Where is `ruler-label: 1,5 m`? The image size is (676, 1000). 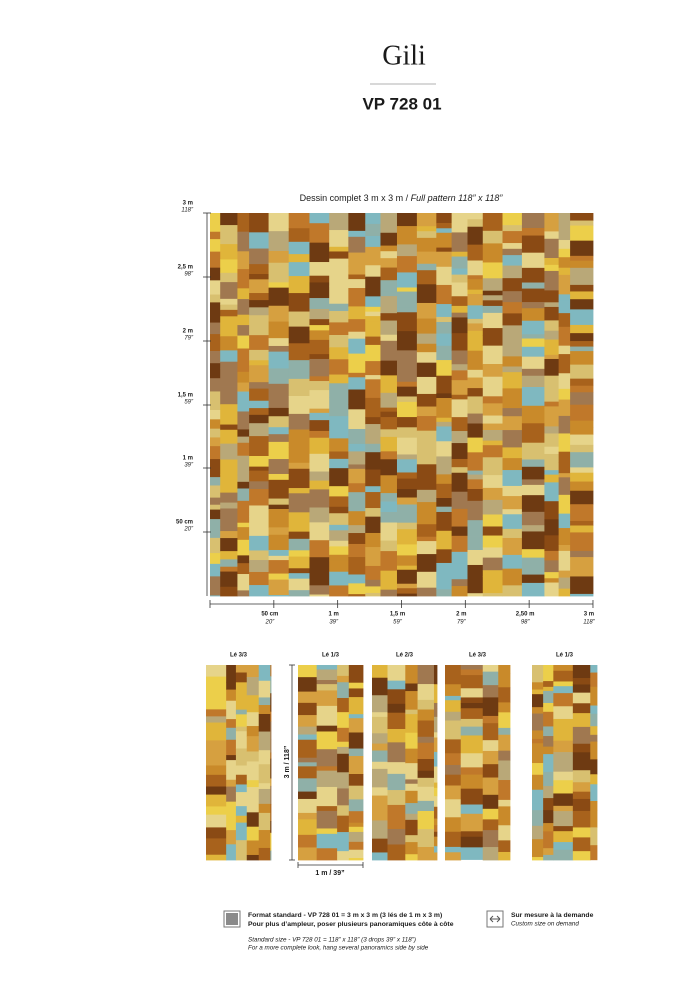 ruler-label: 1,5 m is located at coordinates (185, 396).